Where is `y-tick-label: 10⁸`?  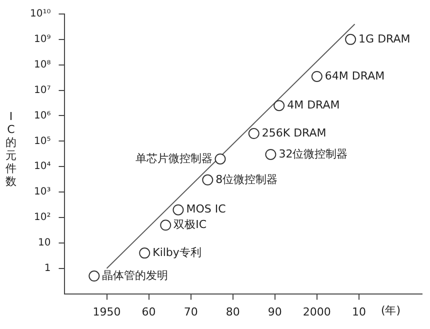 y-tick-label: 10⁸ is located at coordinates (42, 64).